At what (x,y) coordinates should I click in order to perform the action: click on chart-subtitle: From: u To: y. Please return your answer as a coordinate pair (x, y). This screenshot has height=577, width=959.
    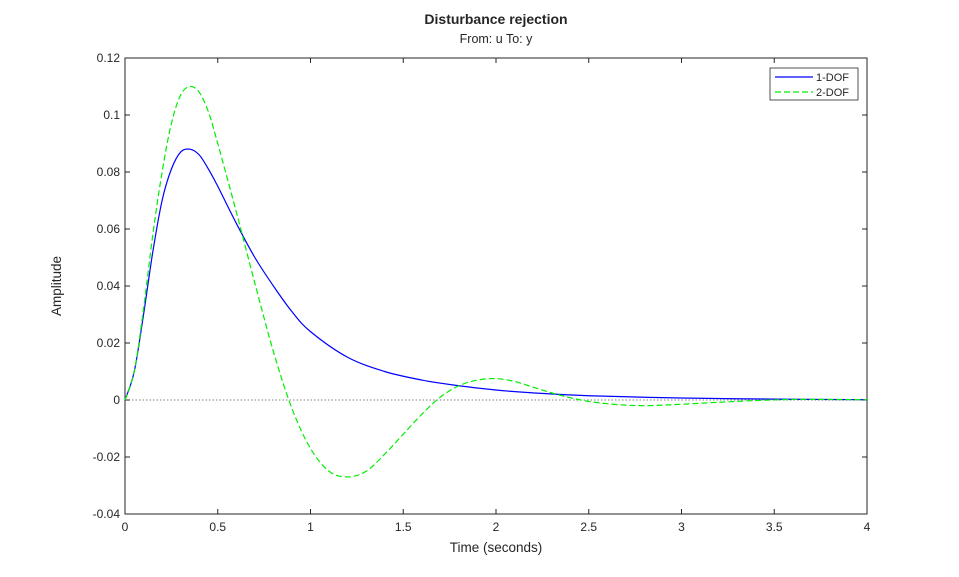
    Looking at the image, I should click on (496, 39).